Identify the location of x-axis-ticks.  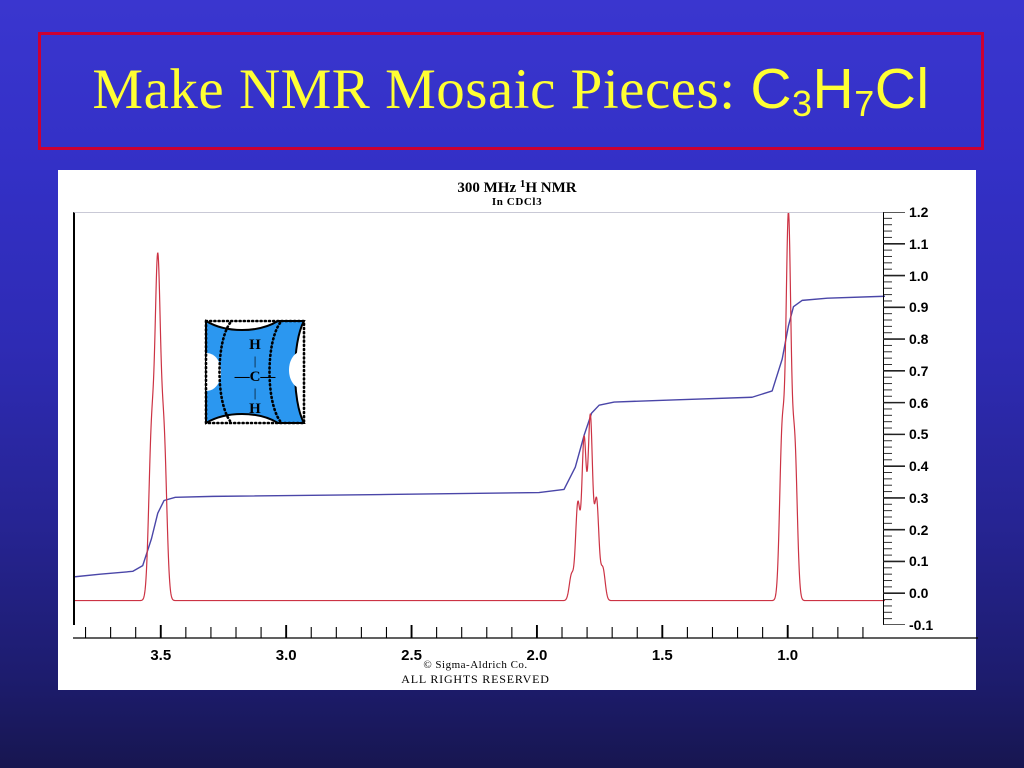
(525, 632).